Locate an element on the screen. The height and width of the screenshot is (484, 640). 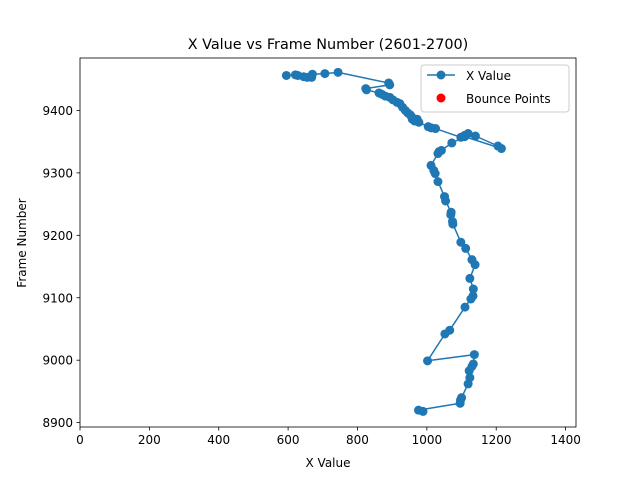
y-tick-label: 9000 is located at coordinates (57, 361).